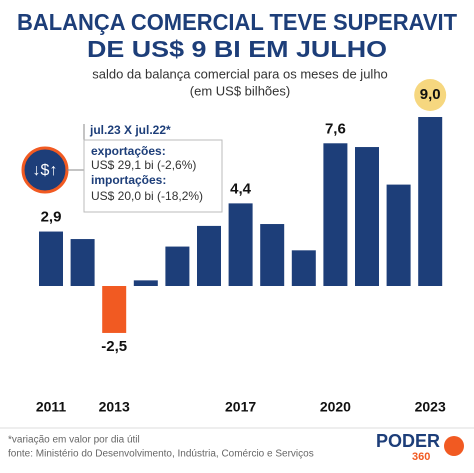  I want to click on annotation-text: importações:, so click(128, 180).